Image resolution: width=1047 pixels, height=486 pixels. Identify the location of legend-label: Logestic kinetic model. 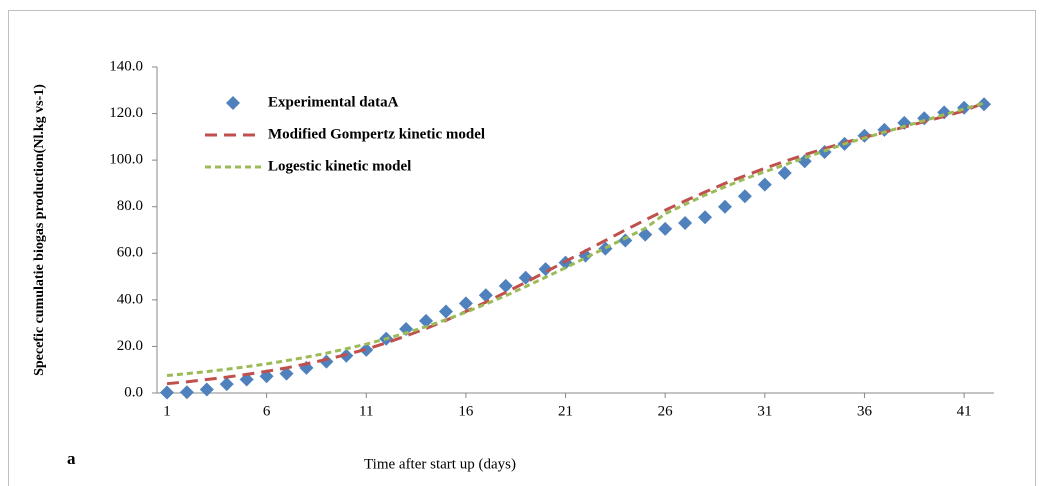
(339, 166).